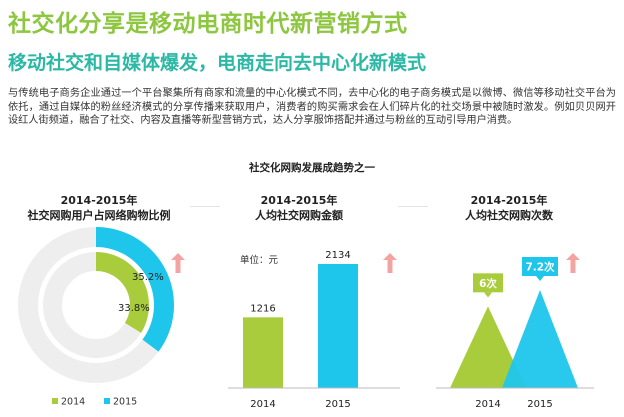 This screenshot has width=624, height=417. I want to click on value-box-2015, so click(540, 266).